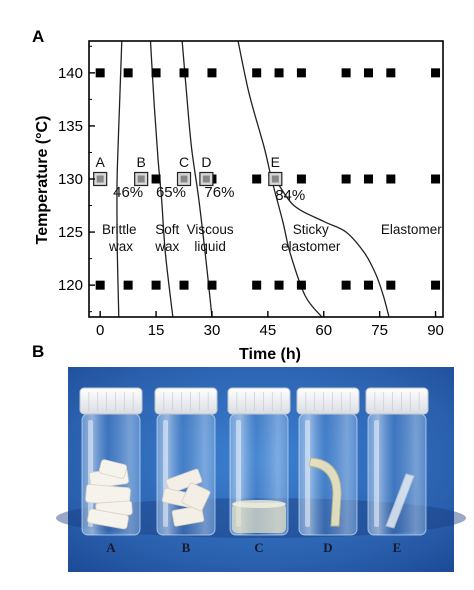  What do you see at coordinates (70, 126) in the screenshot?
I see `y-tick-label: 135` at bounding box center [70, 126].